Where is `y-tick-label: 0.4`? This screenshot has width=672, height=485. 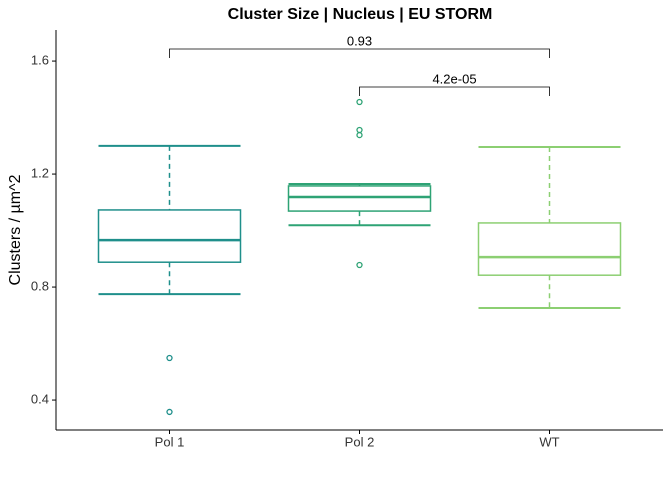
y-tick-label: 0.4 is located at coordinates (40, 398).